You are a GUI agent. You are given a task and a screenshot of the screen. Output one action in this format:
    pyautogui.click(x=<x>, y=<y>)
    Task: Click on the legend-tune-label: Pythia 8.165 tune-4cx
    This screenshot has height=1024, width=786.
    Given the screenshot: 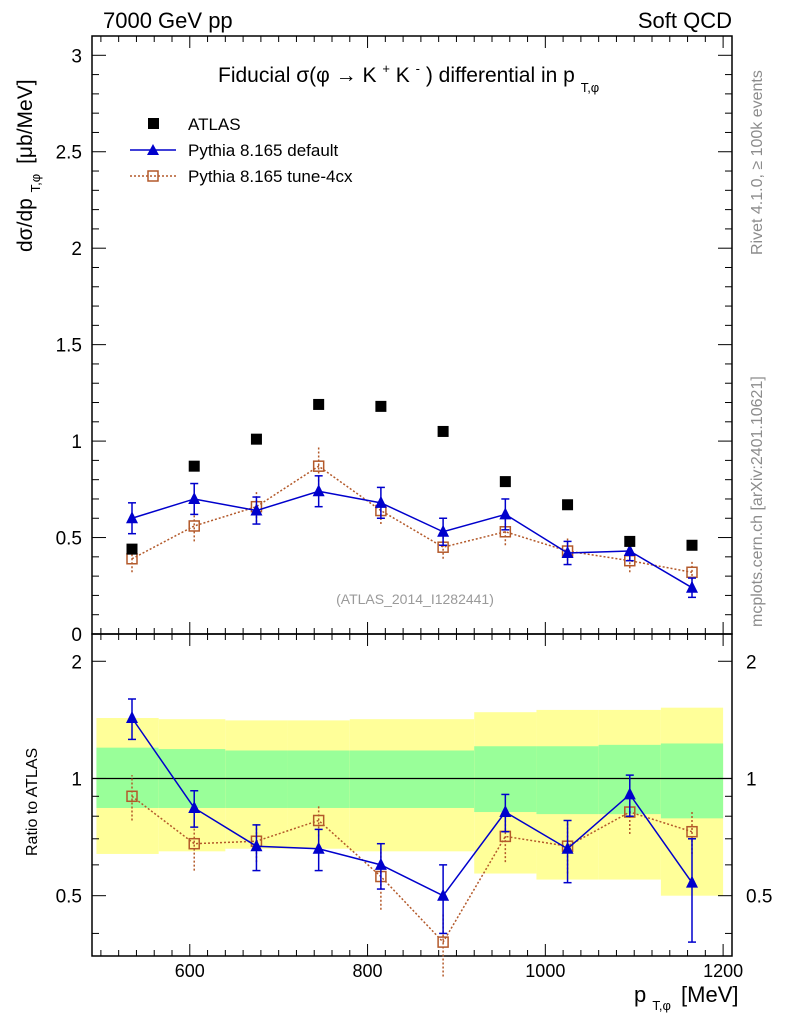 What is the action you would take?
    pyautogui.click(x=270, y=176)
    